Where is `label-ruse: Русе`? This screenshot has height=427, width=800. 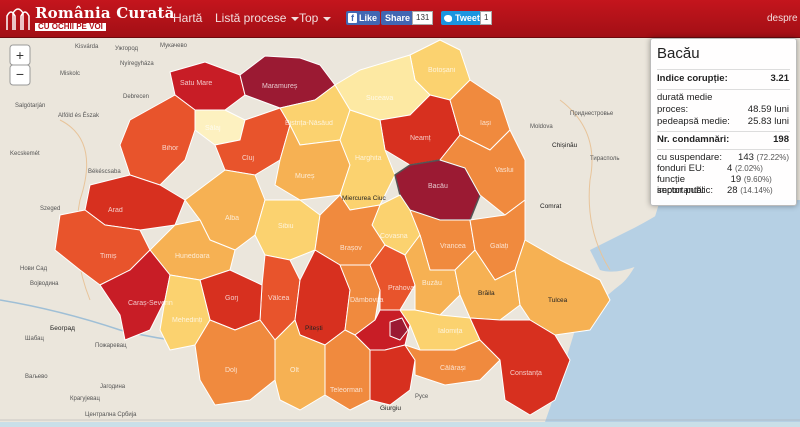 label-ruse: Русе is located at coordinates (422, 397).